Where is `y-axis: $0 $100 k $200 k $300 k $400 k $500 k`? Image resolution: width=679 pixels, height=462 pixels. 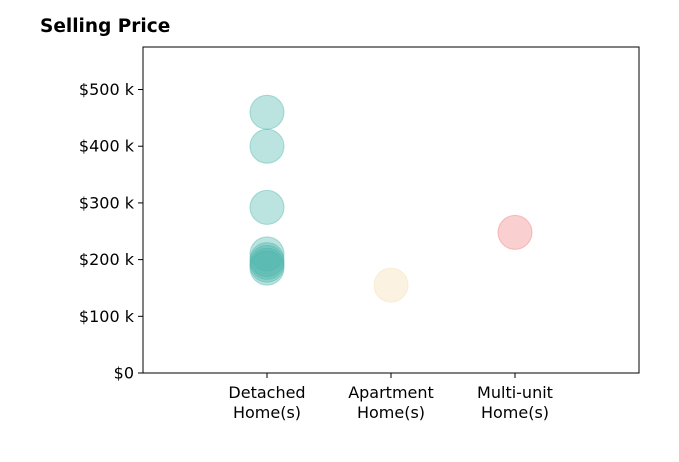
y-axis: $0 $100 k $200 k $300 k $400 k $500 k is located at coordinates (111, 231).